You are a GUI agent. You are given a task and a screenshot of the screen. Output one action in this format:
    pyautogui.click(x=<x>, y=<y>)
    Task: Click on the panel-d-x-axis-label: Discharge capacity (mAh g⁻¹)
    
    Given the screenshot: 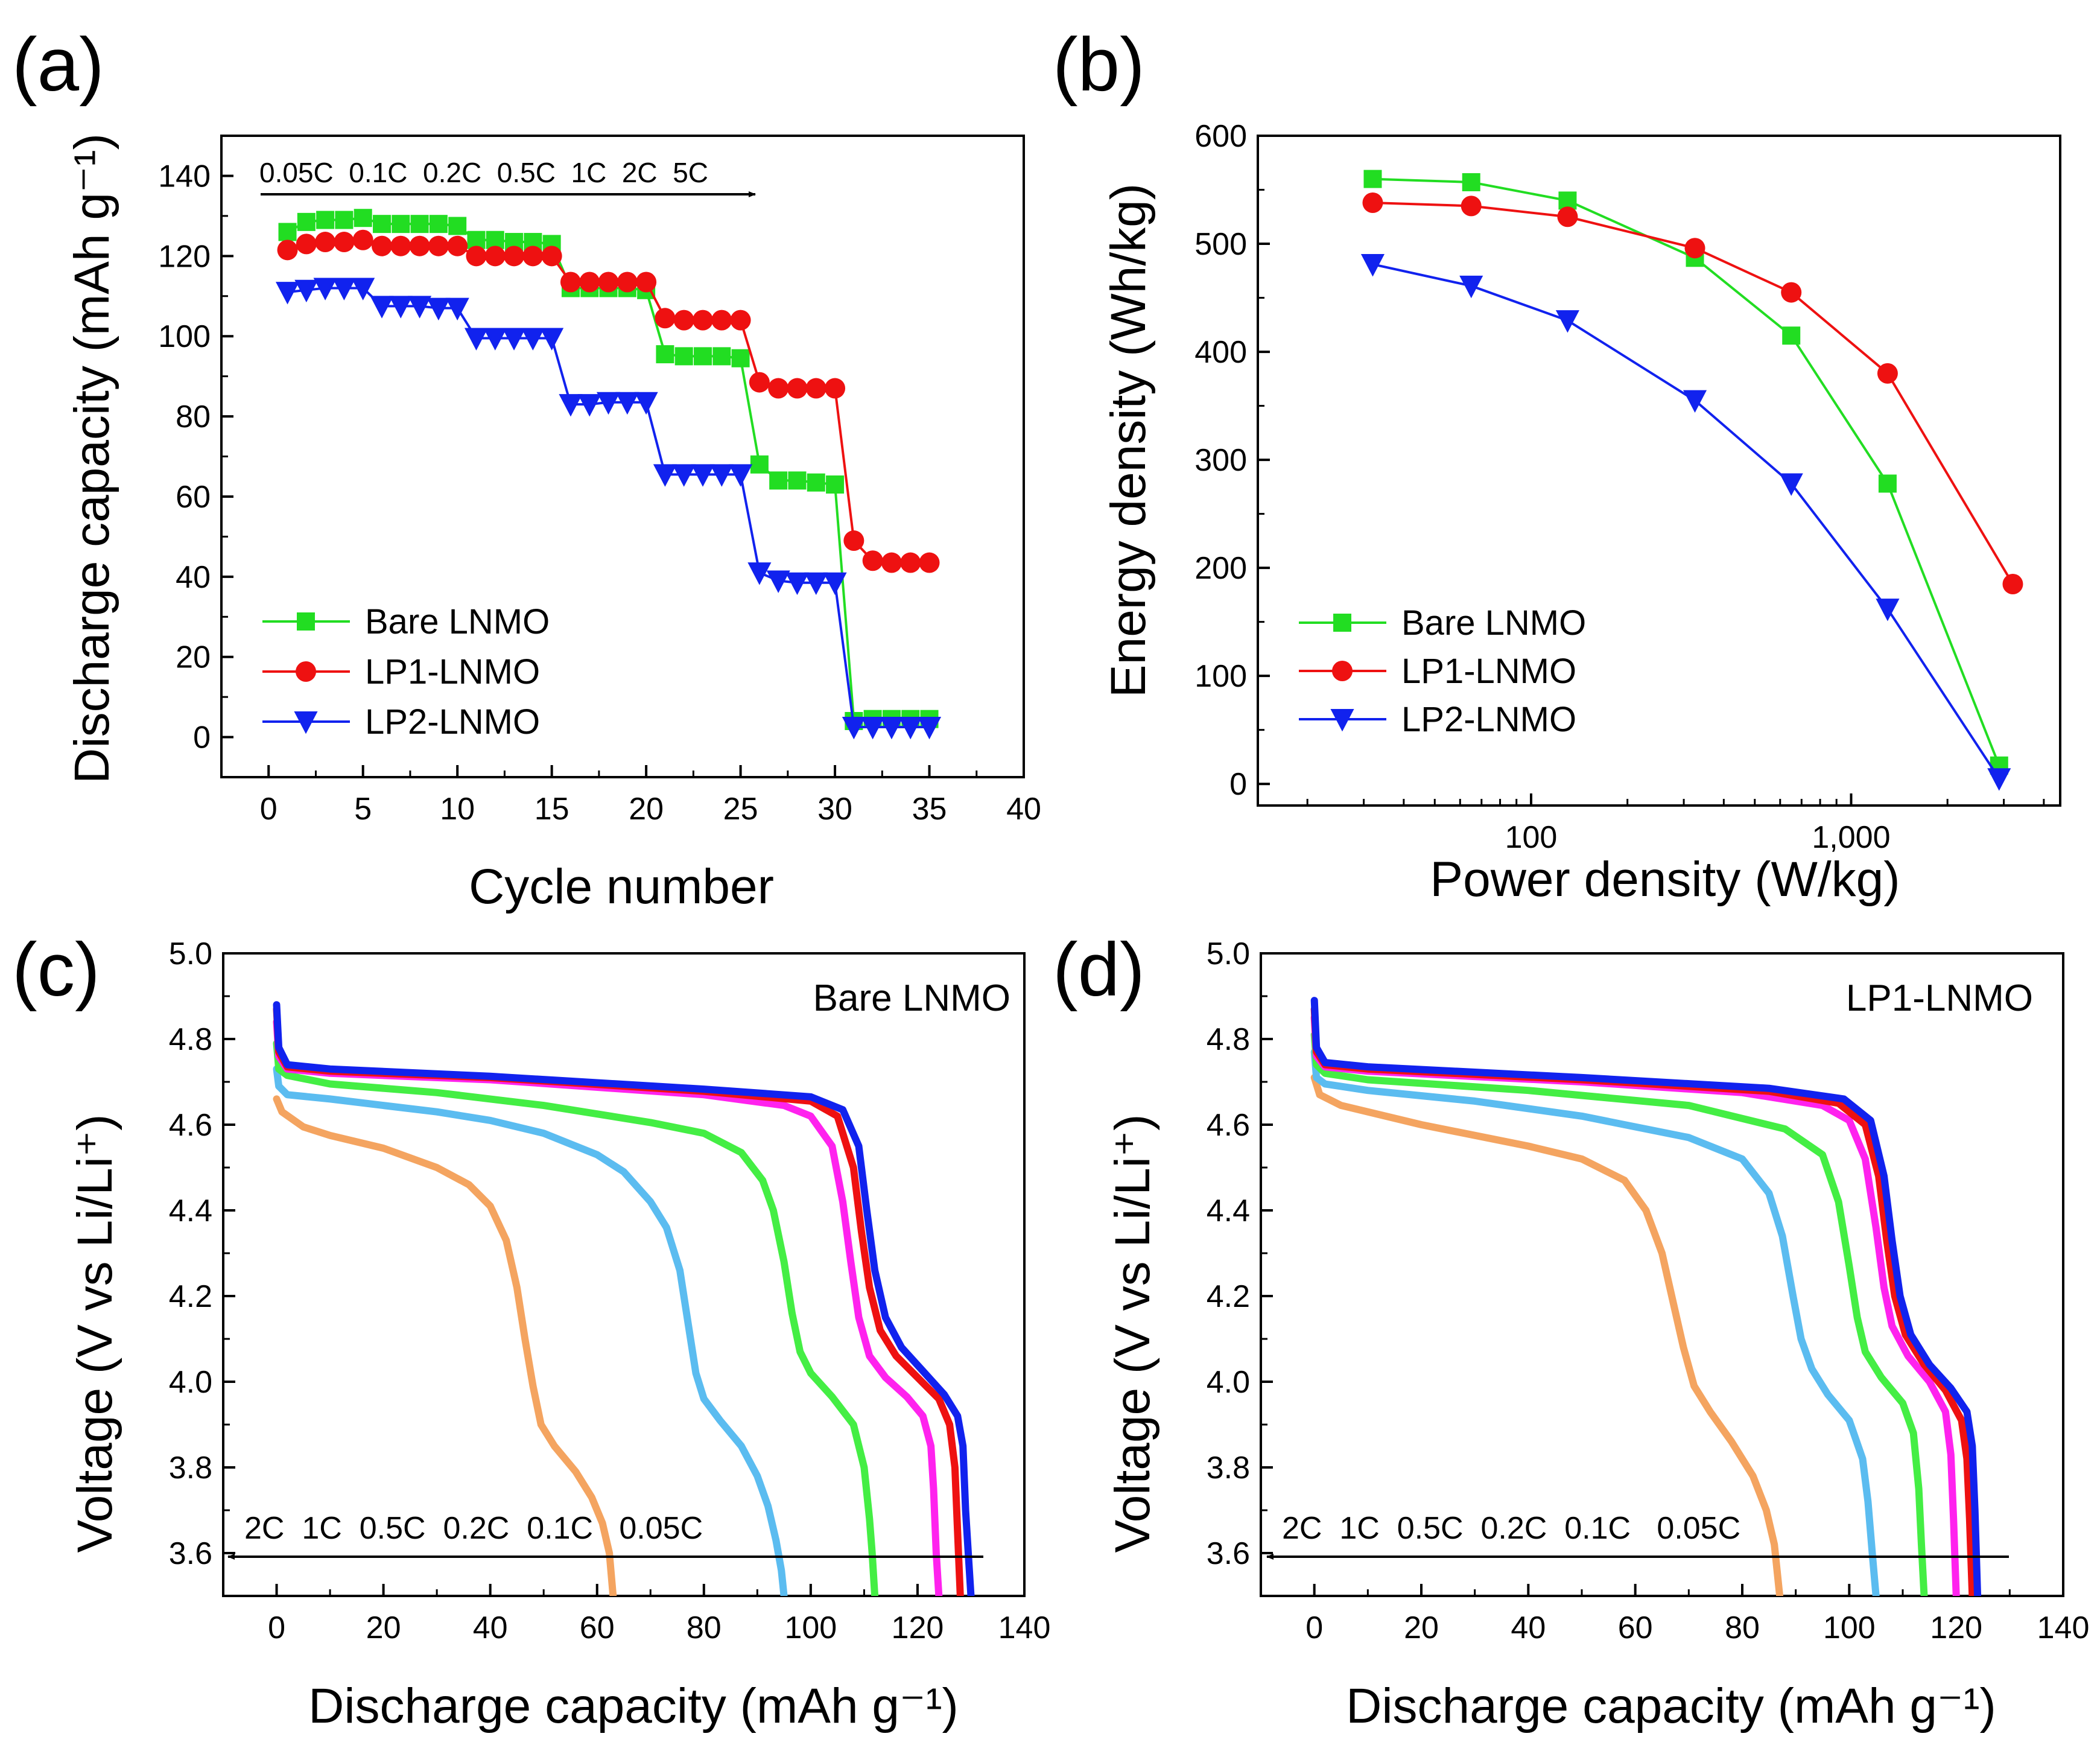 What is the action you would take?
    pyautogui.click(x=1671, y=1706)
    